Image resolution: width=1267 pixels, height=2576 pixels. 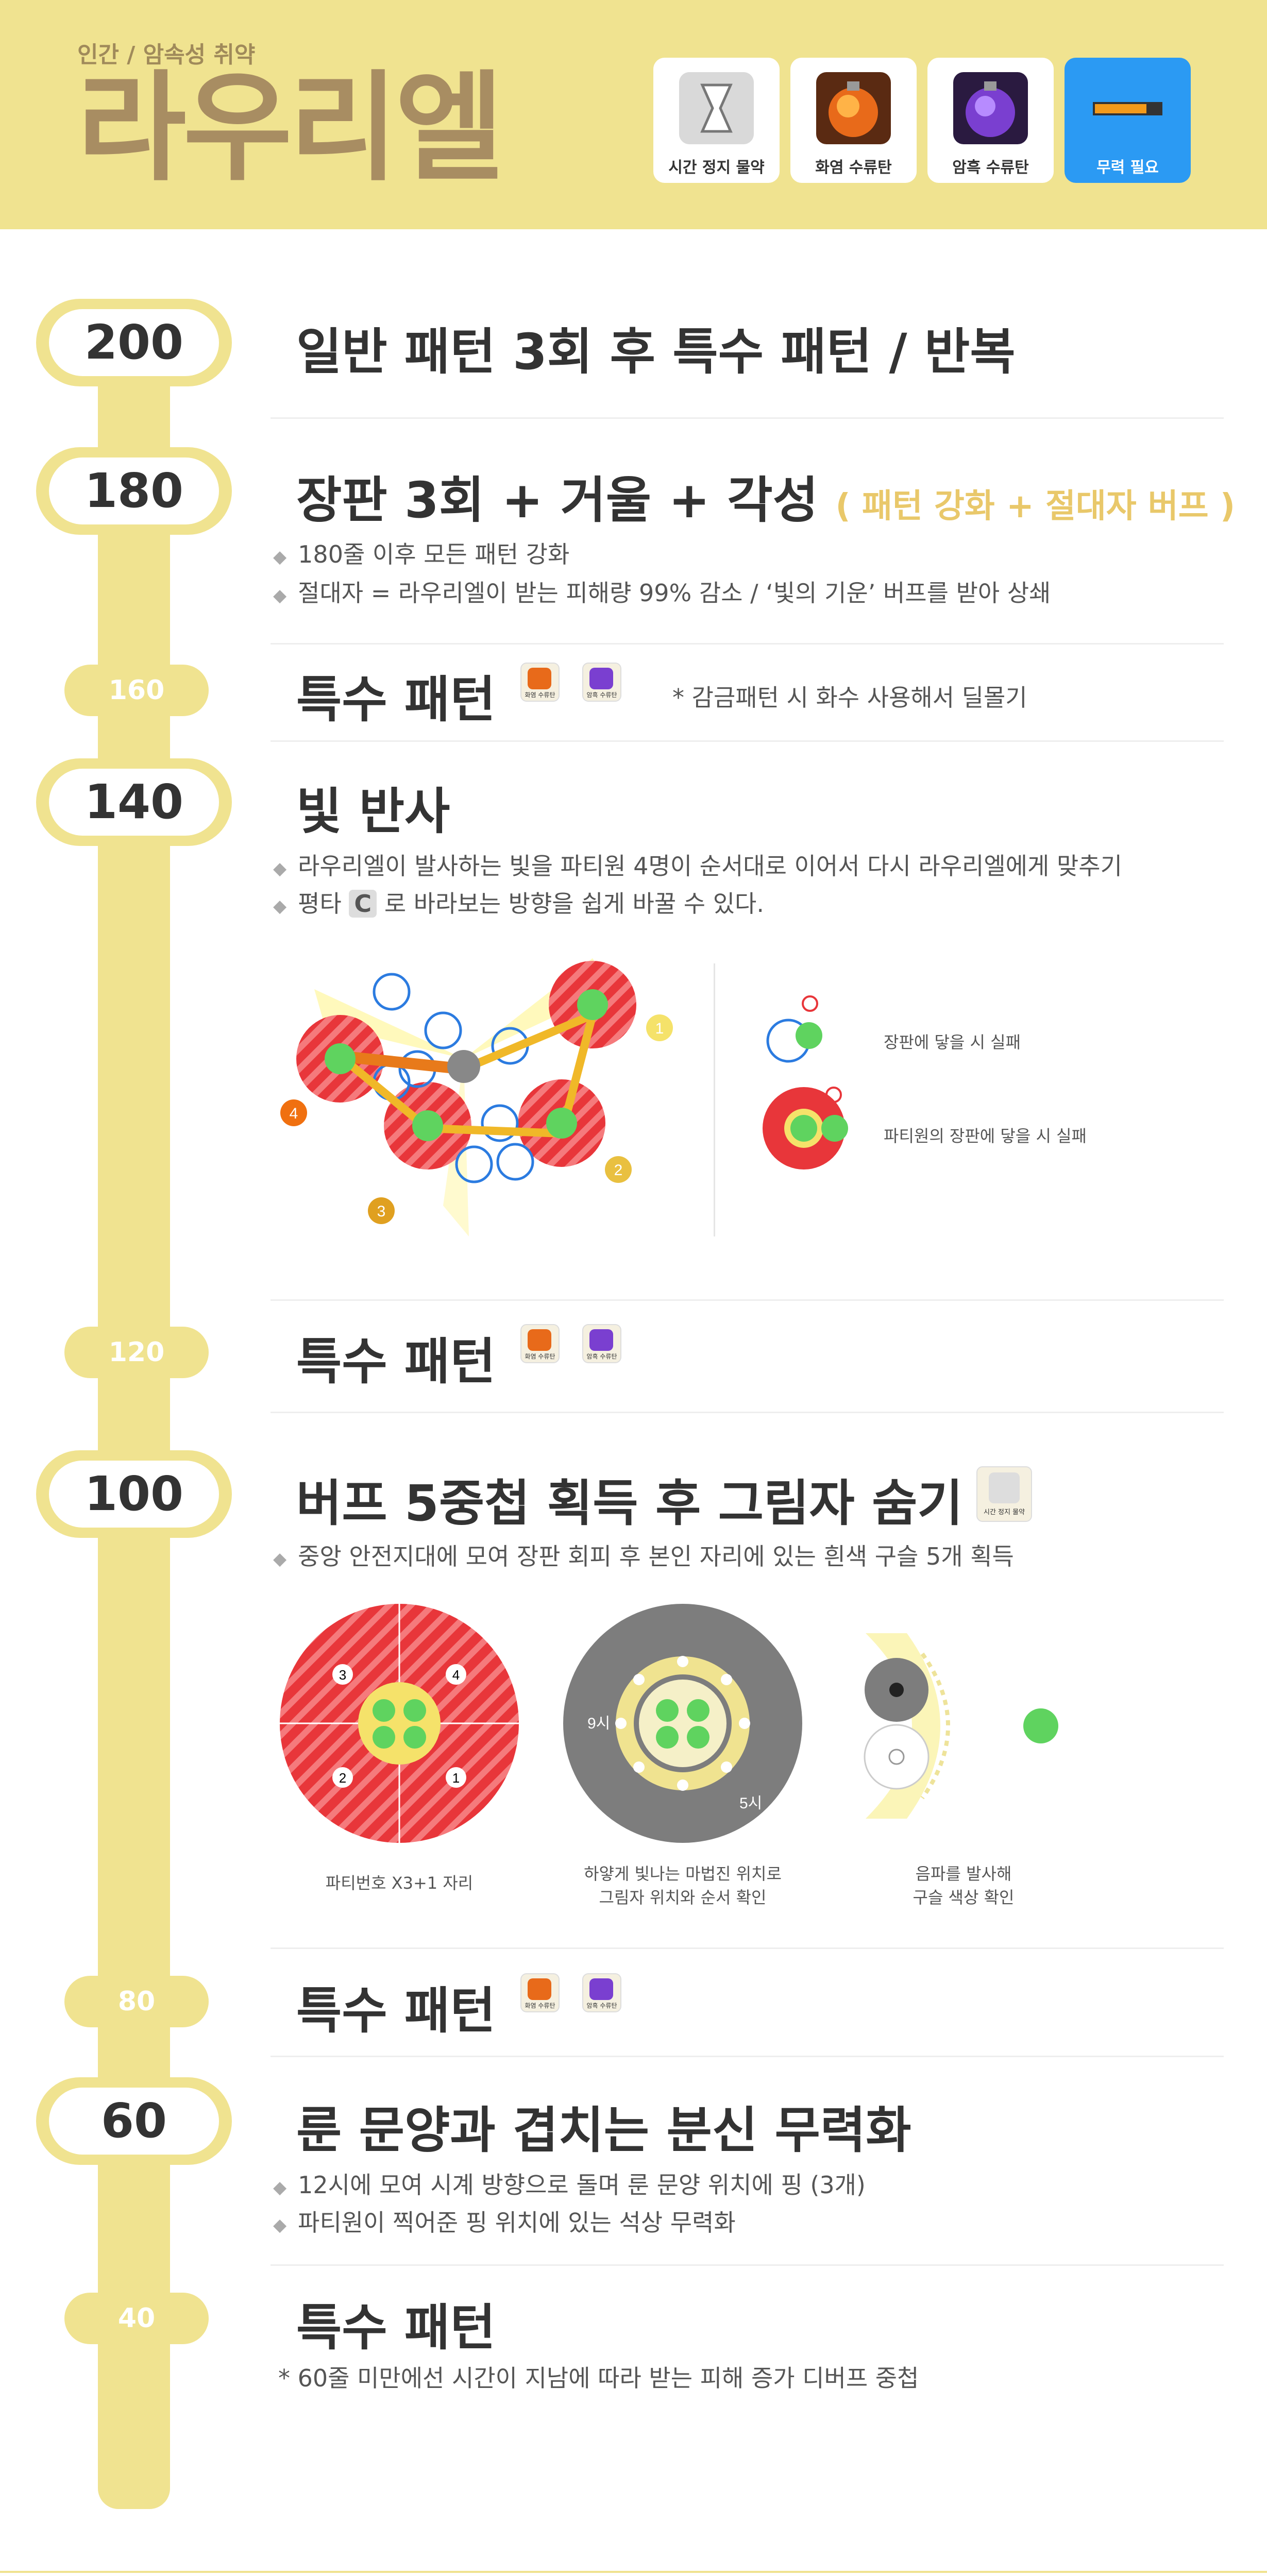 I want to click on section-note-160: * 감금패턴 시 화수 사용해서 딜몰기, so click(x=849, y=697).